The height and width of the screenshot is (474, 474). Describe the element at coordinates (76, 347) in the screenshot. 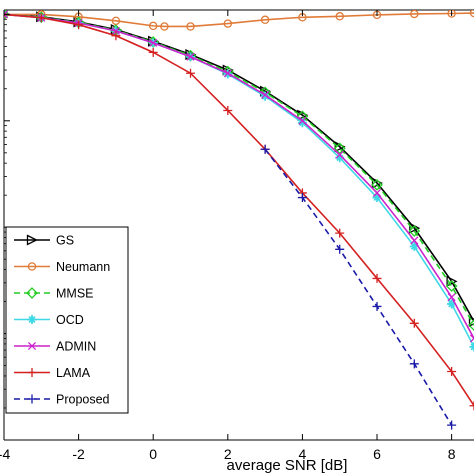

I see `legend-label: ADMIN` at that location.